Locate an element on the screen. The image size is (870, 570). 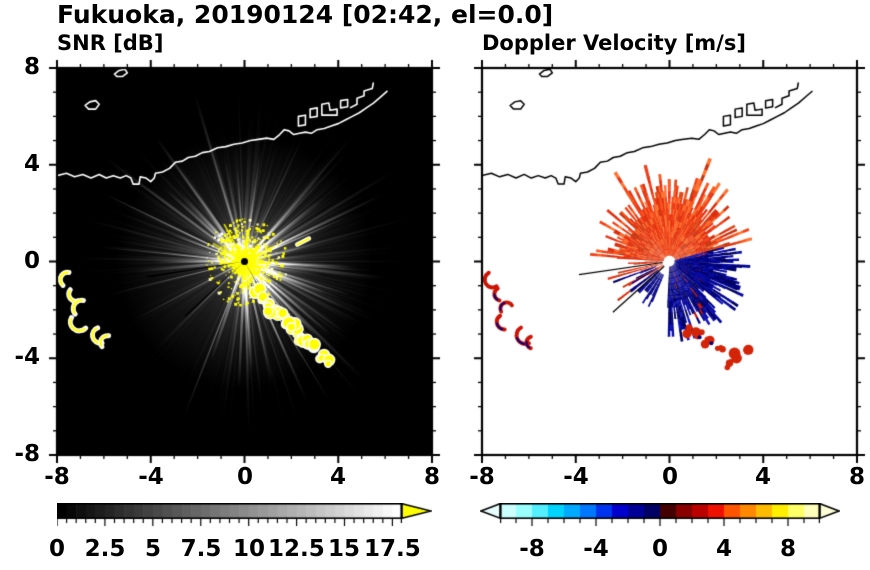
doppler-xtick-label: -4 is located at coordinates (576, 477).